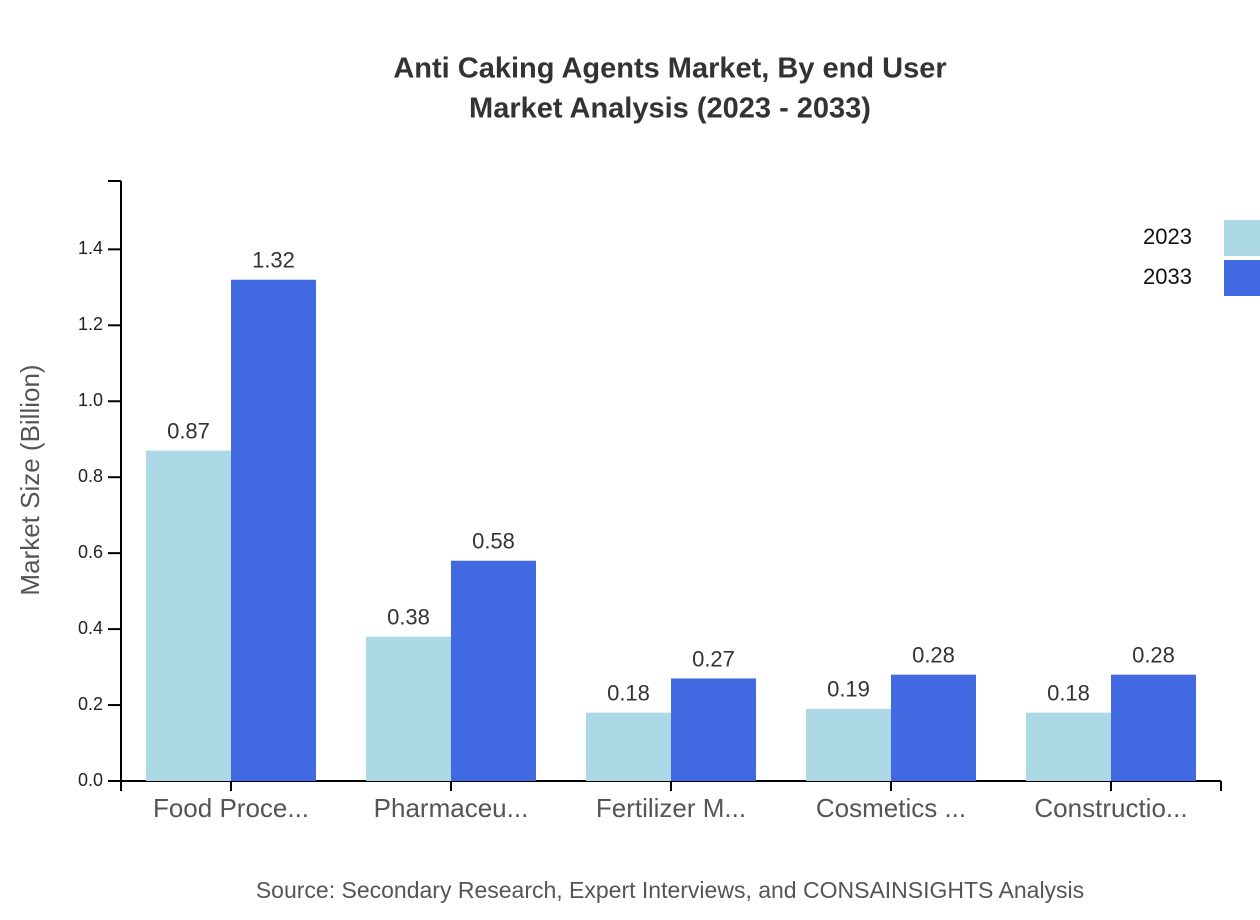 The width and height of the screenshot is (1260, 920). I want to click on legend-label: 2023, so click(1167, 236).